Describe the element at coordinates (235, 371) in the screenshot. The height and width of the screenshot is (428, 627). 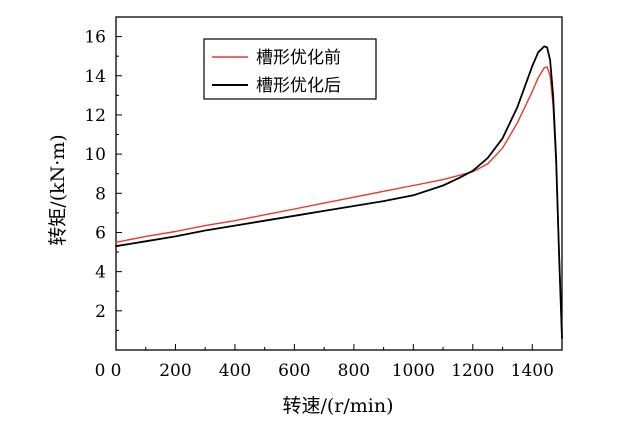
I see `x-tick-label: 400` at that location.